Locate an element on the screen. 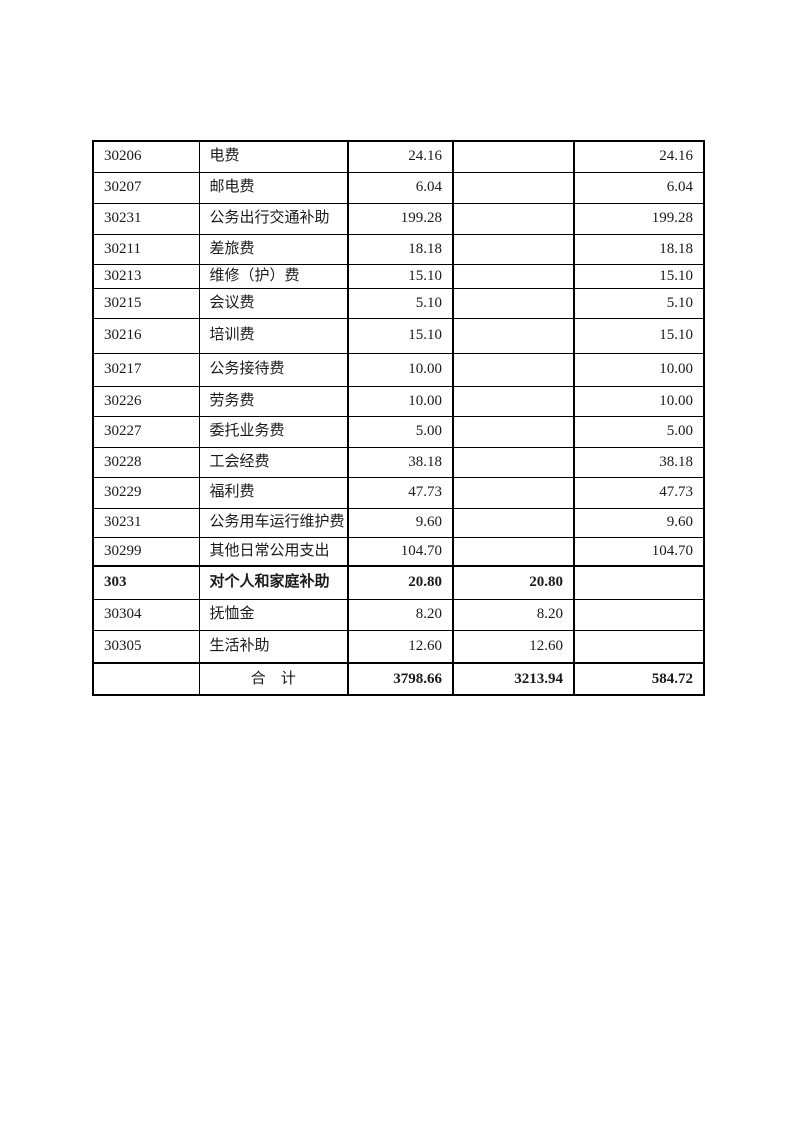 This screenshot has height=1122, width=793. value-cell: 3213.94 is located at coordinates (513, 679).